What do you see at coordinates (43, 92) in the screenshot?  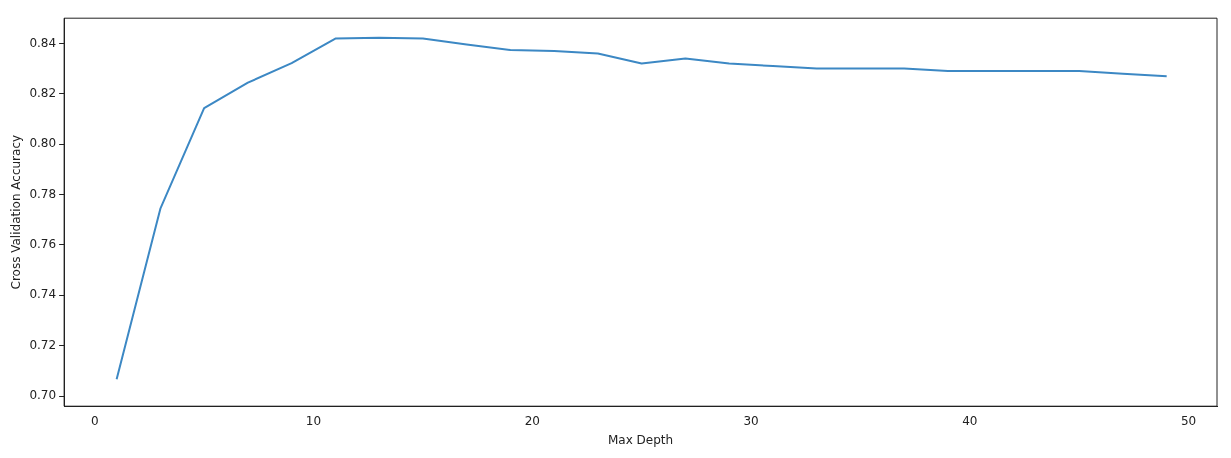 I see `y-tick-label: 0.82` at bounding box center [43, 92].